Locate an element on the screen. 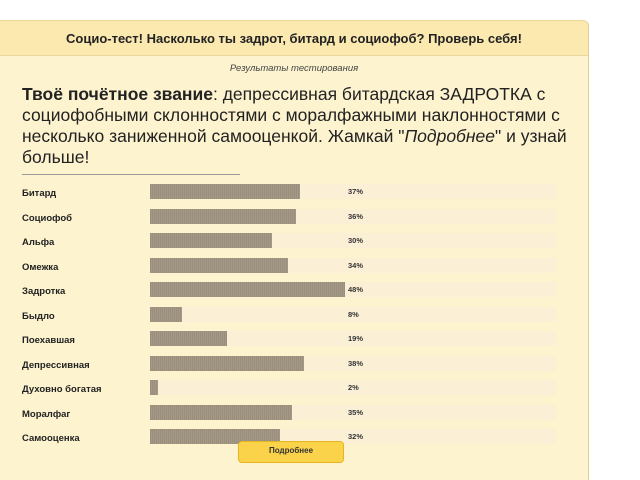 The height and width of the screenshot is (480, 640). result-bar-track: 48% is located at coordinates (353, 289).